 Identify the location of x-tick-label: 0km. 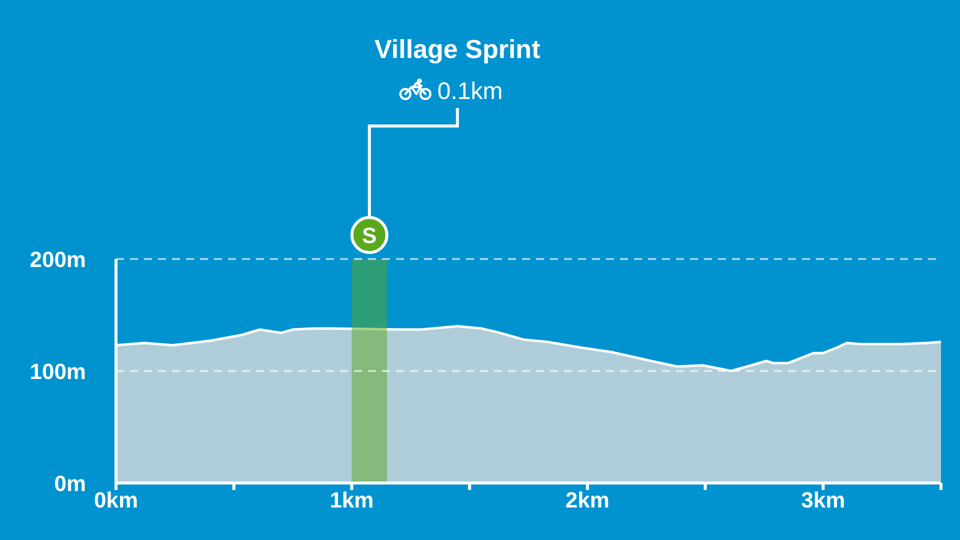
(116, 500).